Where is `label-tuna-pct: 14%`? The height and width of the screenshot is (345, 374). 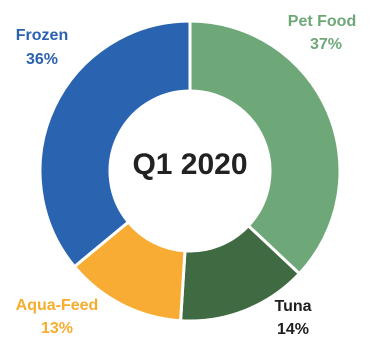 label-tuna-pct: 14% is located at coordinates (293, 329).